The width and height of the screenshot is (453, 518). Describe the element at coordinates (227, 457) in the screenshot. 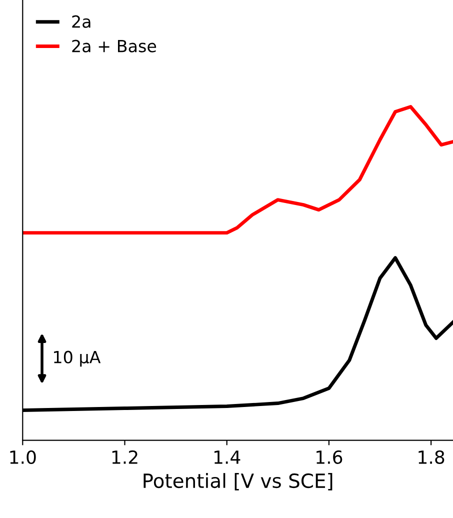

I see `x-tick-label: 1.4` at that location.